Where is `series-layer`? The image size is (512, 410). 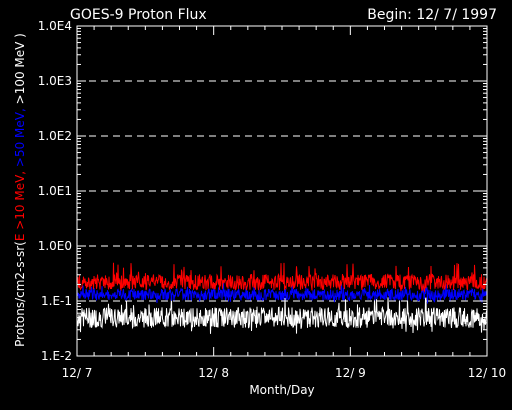
series-layer is located at coordinates (282, 298).